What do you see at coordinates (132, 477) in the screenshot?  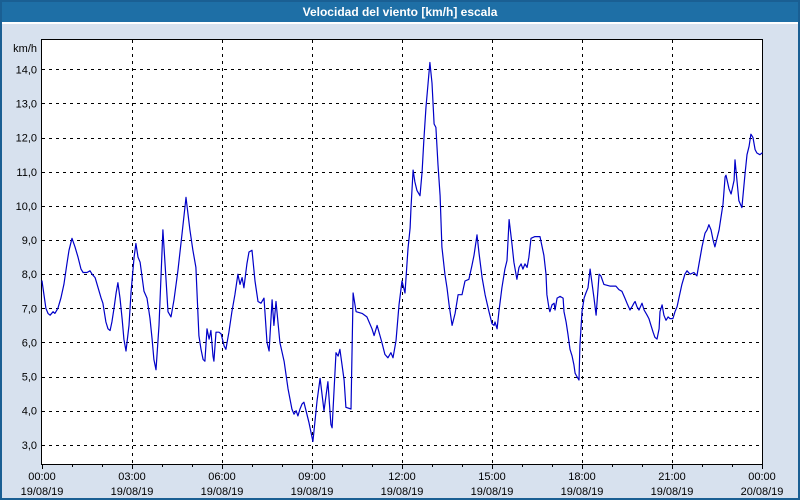 I see `x-axis-time-label: 03:00` at bounding box center [132, 477].